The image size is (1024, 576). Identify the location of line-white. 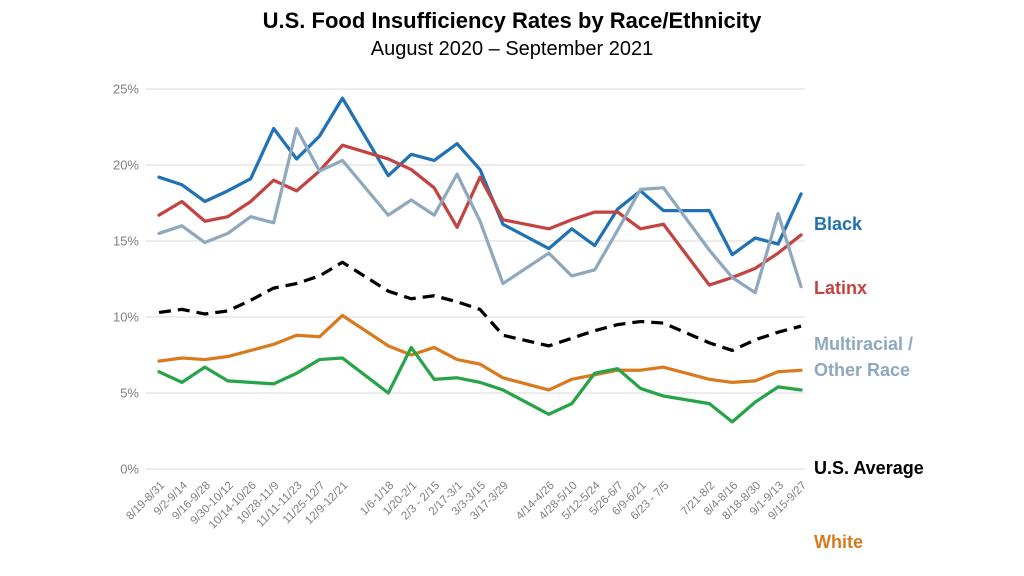
(480, 352).